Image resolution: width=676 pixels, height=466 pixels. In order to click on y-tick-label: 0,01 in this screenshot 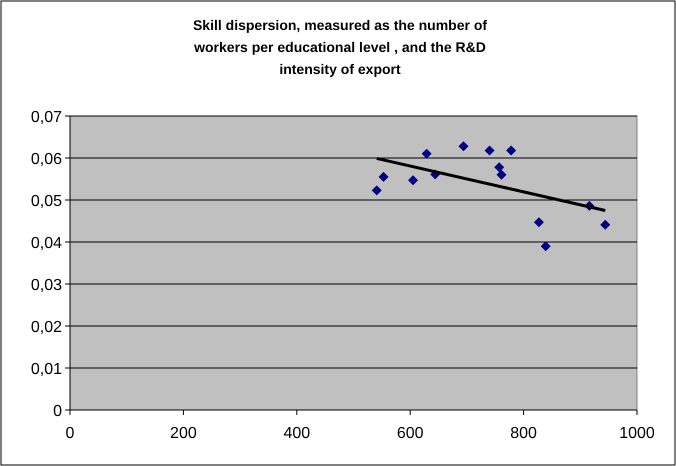, I will do `click(46, 369)`.